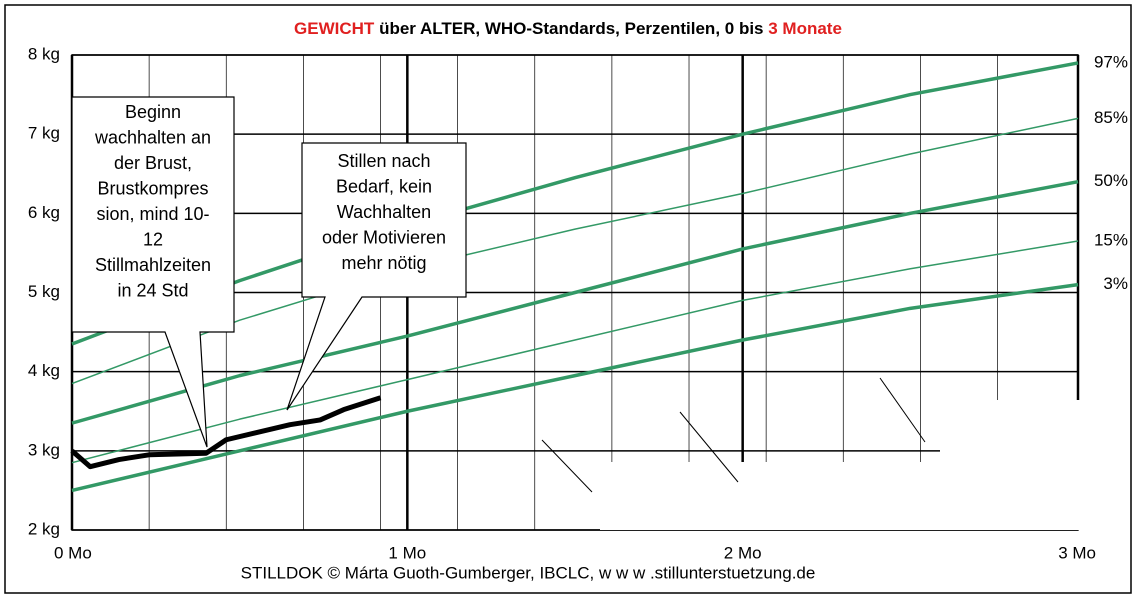 This screenshot has width=1137, height=600. Describe the element at coordinates (44, 291) in the screenshot. I see `y-tick-label: 5 kg` at that location.